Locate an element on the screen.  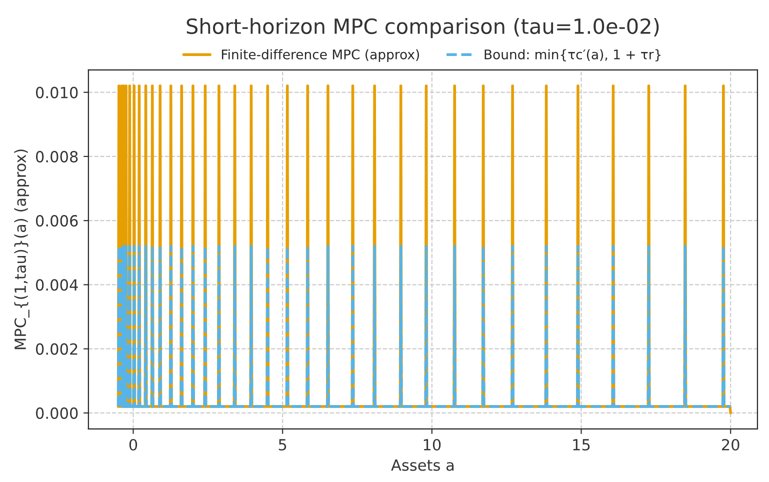
legend-label: Finite-difference MPC (approx) is located at coordinates (321, 55).